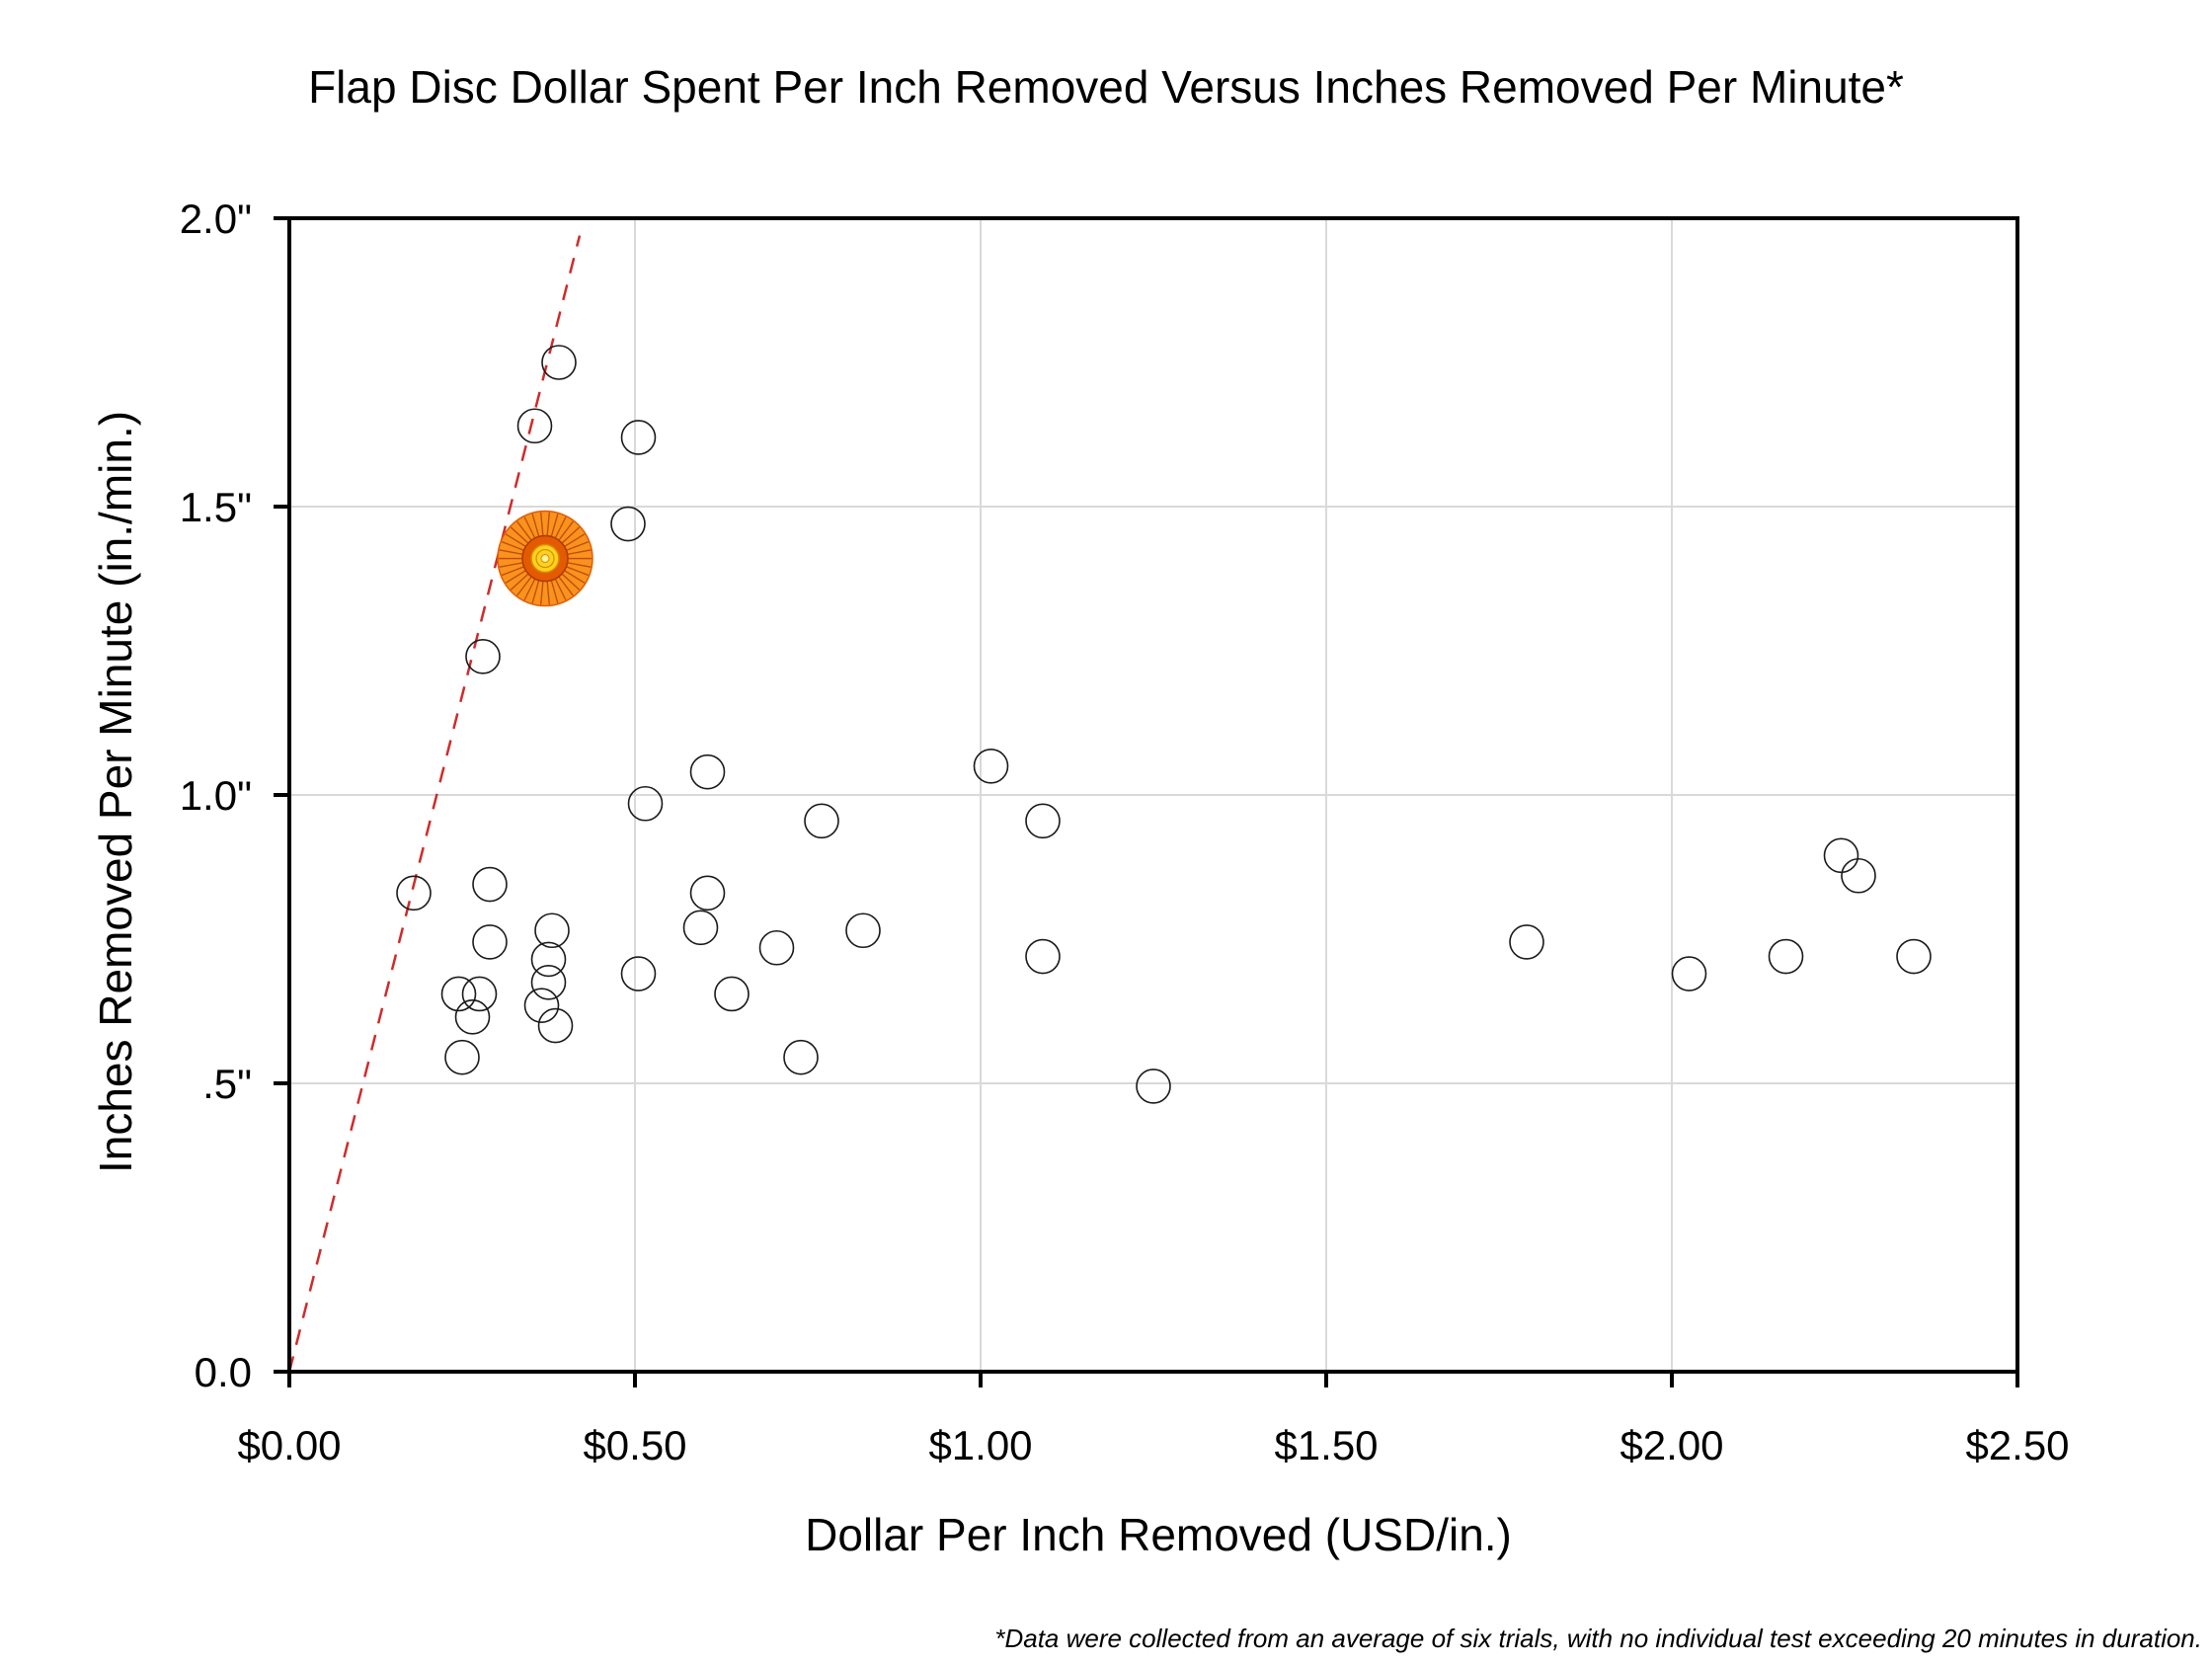 The image size is (2212, 1664). I want to click on flap-disc-flaps, so click(546, 558).